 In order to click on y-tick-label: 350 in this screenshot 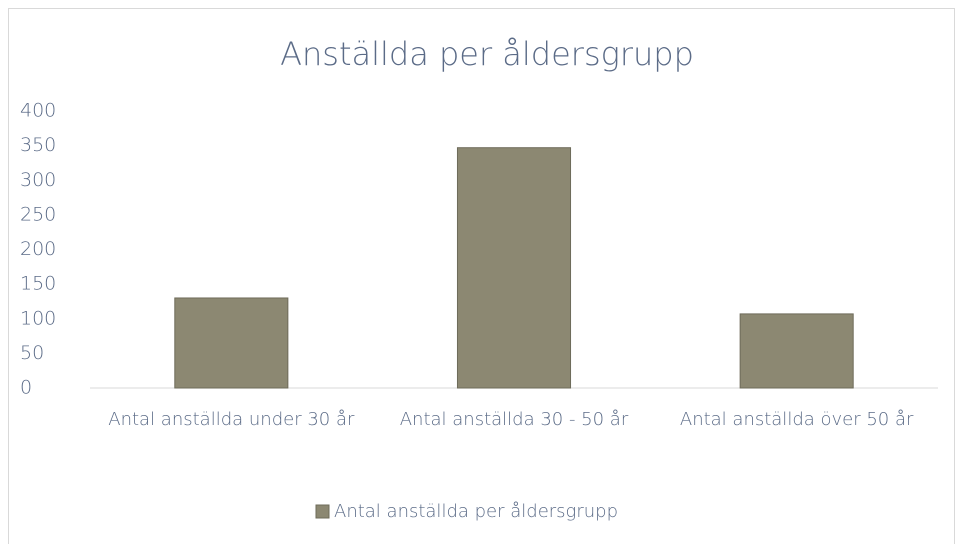, I will do `click(38, 145)`.